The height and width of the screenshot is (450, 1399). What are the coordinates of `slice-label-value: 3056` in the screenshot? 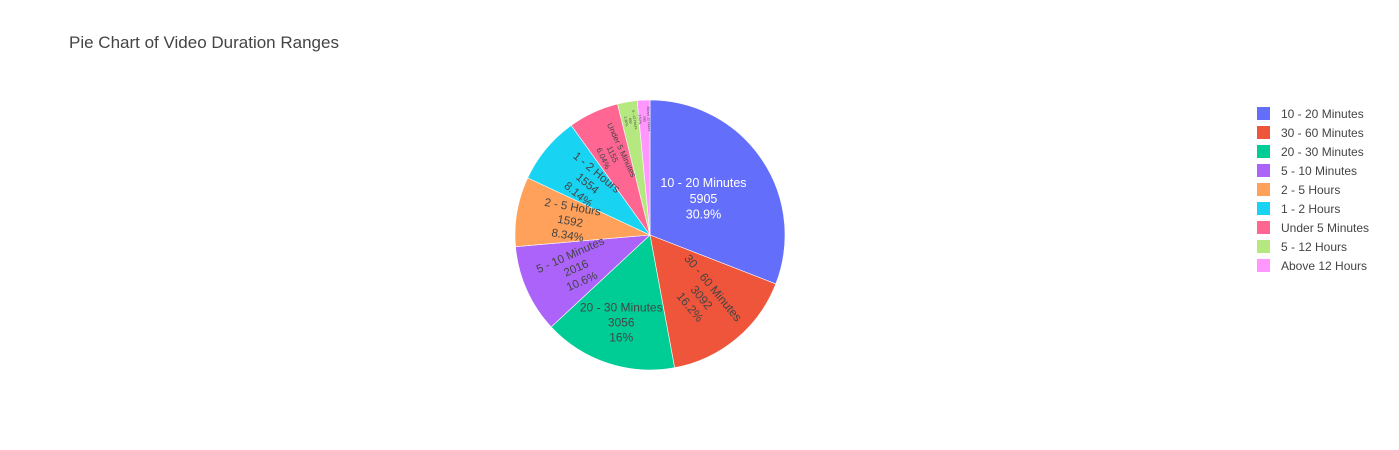 It's located at (621, 322).